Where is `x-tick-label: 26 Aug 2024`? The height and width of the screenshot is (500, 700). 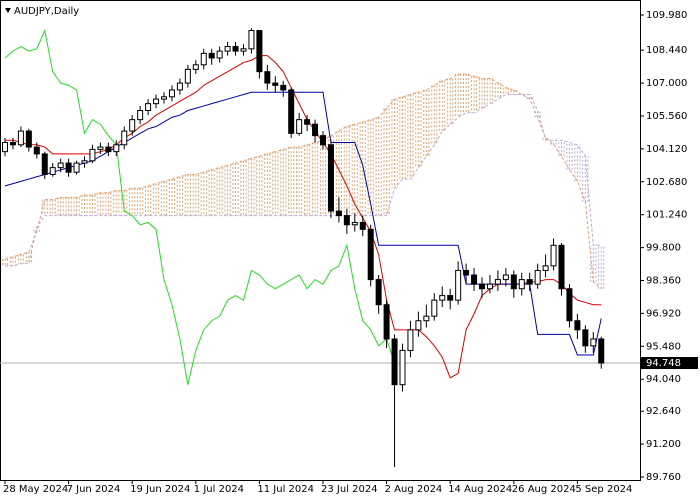
x-tick-label: 26 Aug 2024 is located at coordinates (544, 489).